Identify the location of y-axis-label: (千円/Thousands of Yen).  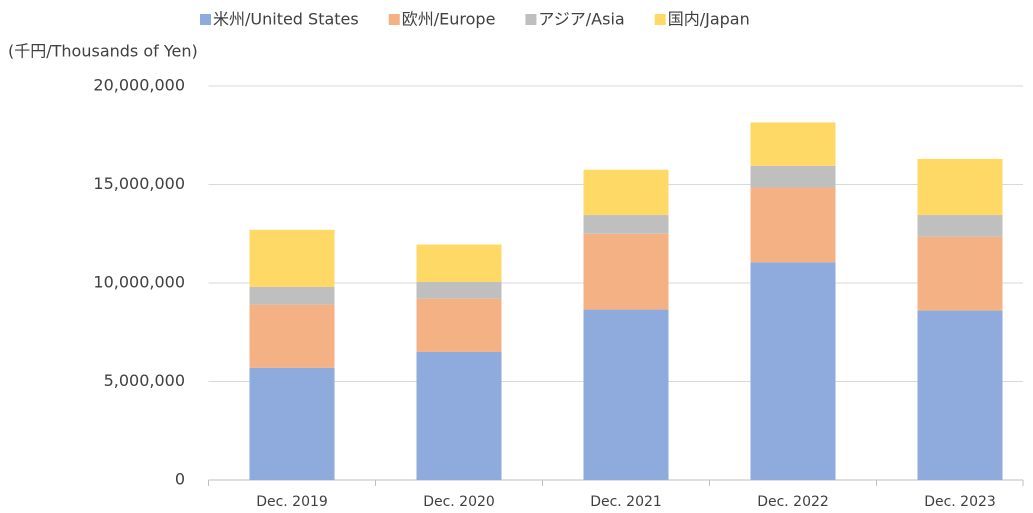
(103, 51).